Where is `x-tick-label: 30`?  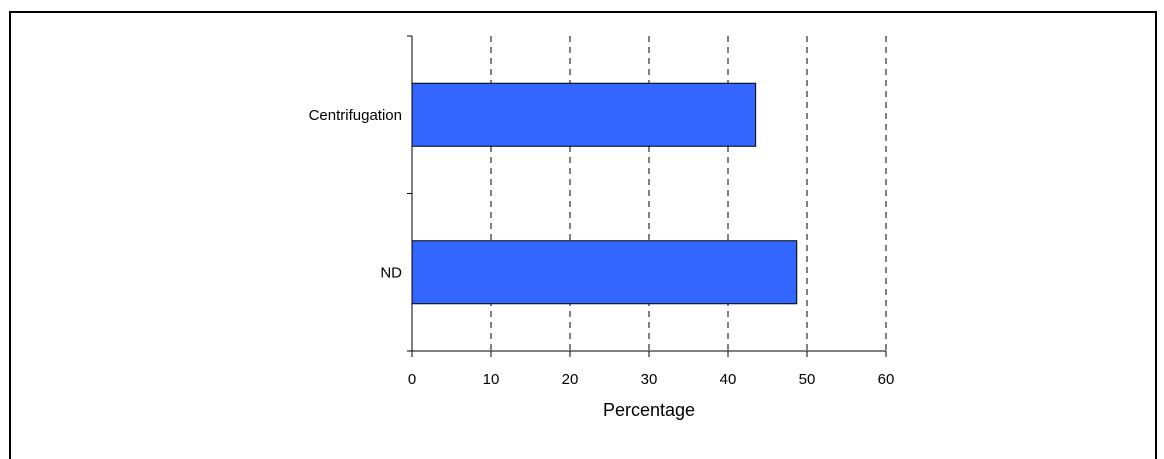
x-tick-label: 30 is located at coordinates (649, 379).